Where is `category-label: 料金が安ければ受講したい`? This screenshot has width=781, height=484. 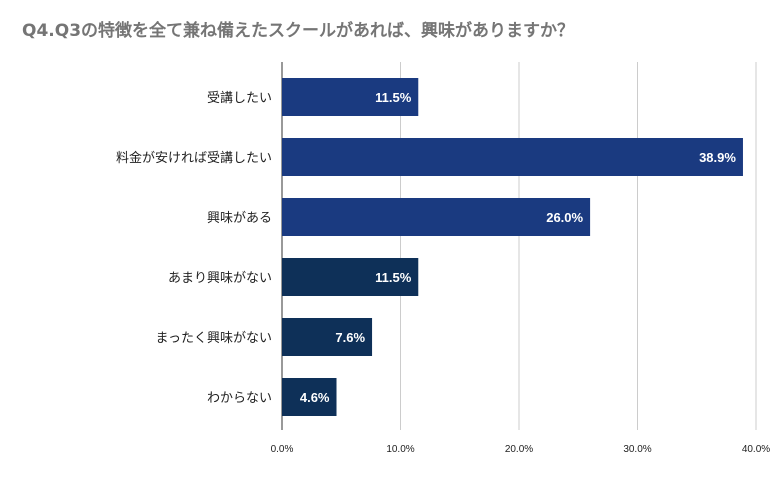
category-label: 料金が安ければ受講したい is located at coordinates (194, 158).